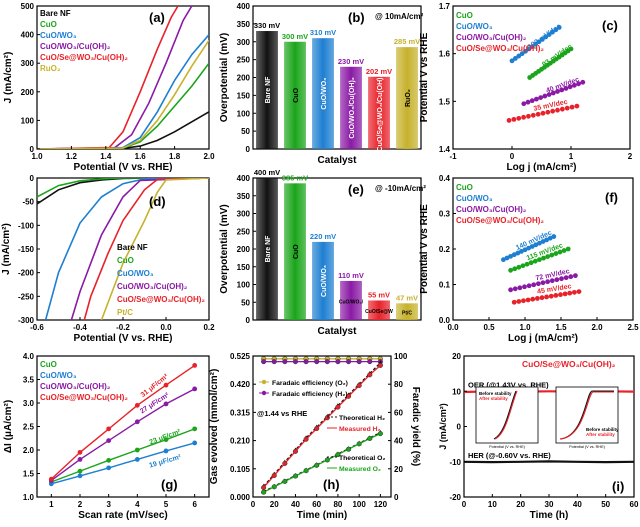 The width and height of the screenshot is (640, 527). Describe the element at coordinates (224, 248) in the screenshot. I see `y-axis-label: Overpotential (mV)` at that location.